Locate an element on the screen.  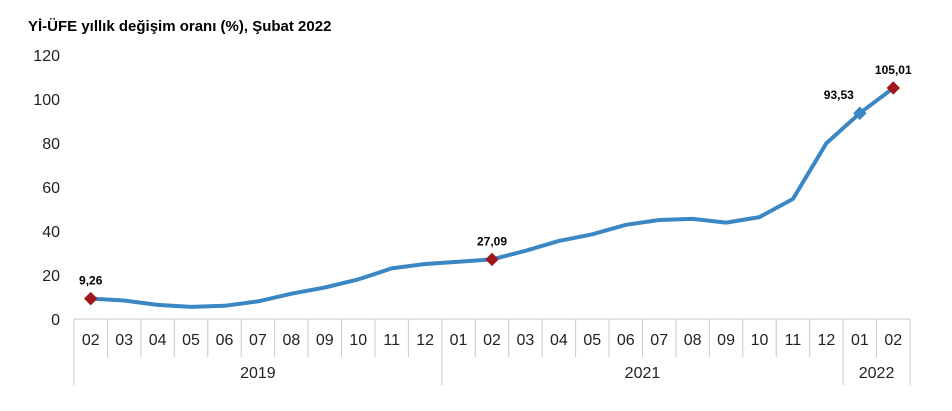
y-tick-label: 60 is located at coordinates (51, 188).